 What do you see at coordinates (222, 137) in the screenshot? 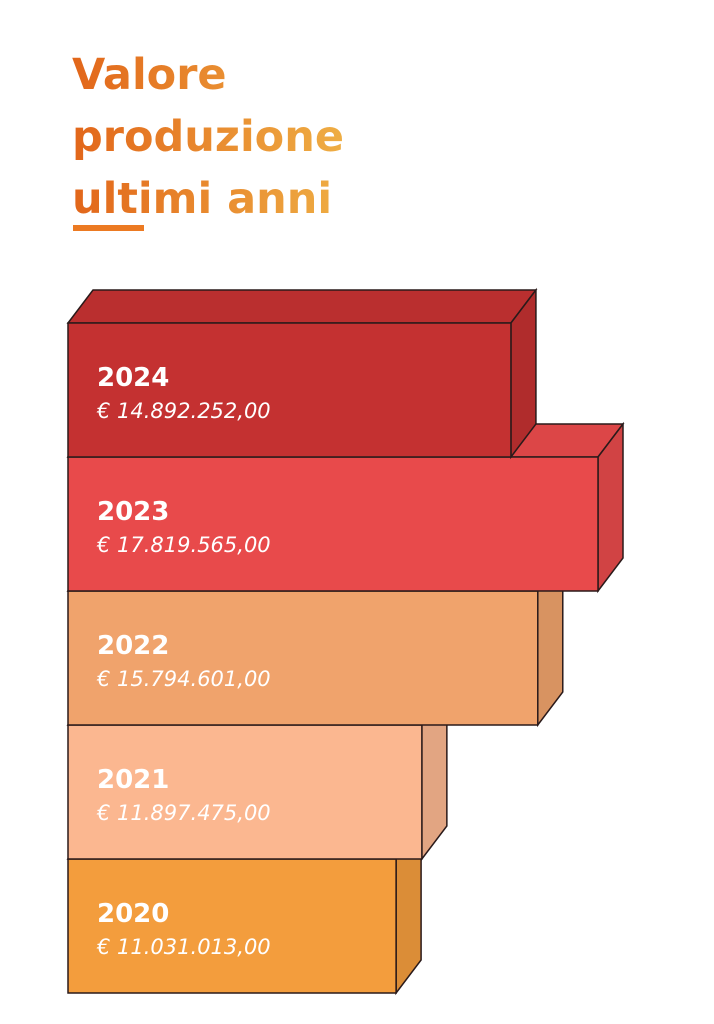
I see `title: Valore produzione ultimi anni` at bounding box center [222, 137].